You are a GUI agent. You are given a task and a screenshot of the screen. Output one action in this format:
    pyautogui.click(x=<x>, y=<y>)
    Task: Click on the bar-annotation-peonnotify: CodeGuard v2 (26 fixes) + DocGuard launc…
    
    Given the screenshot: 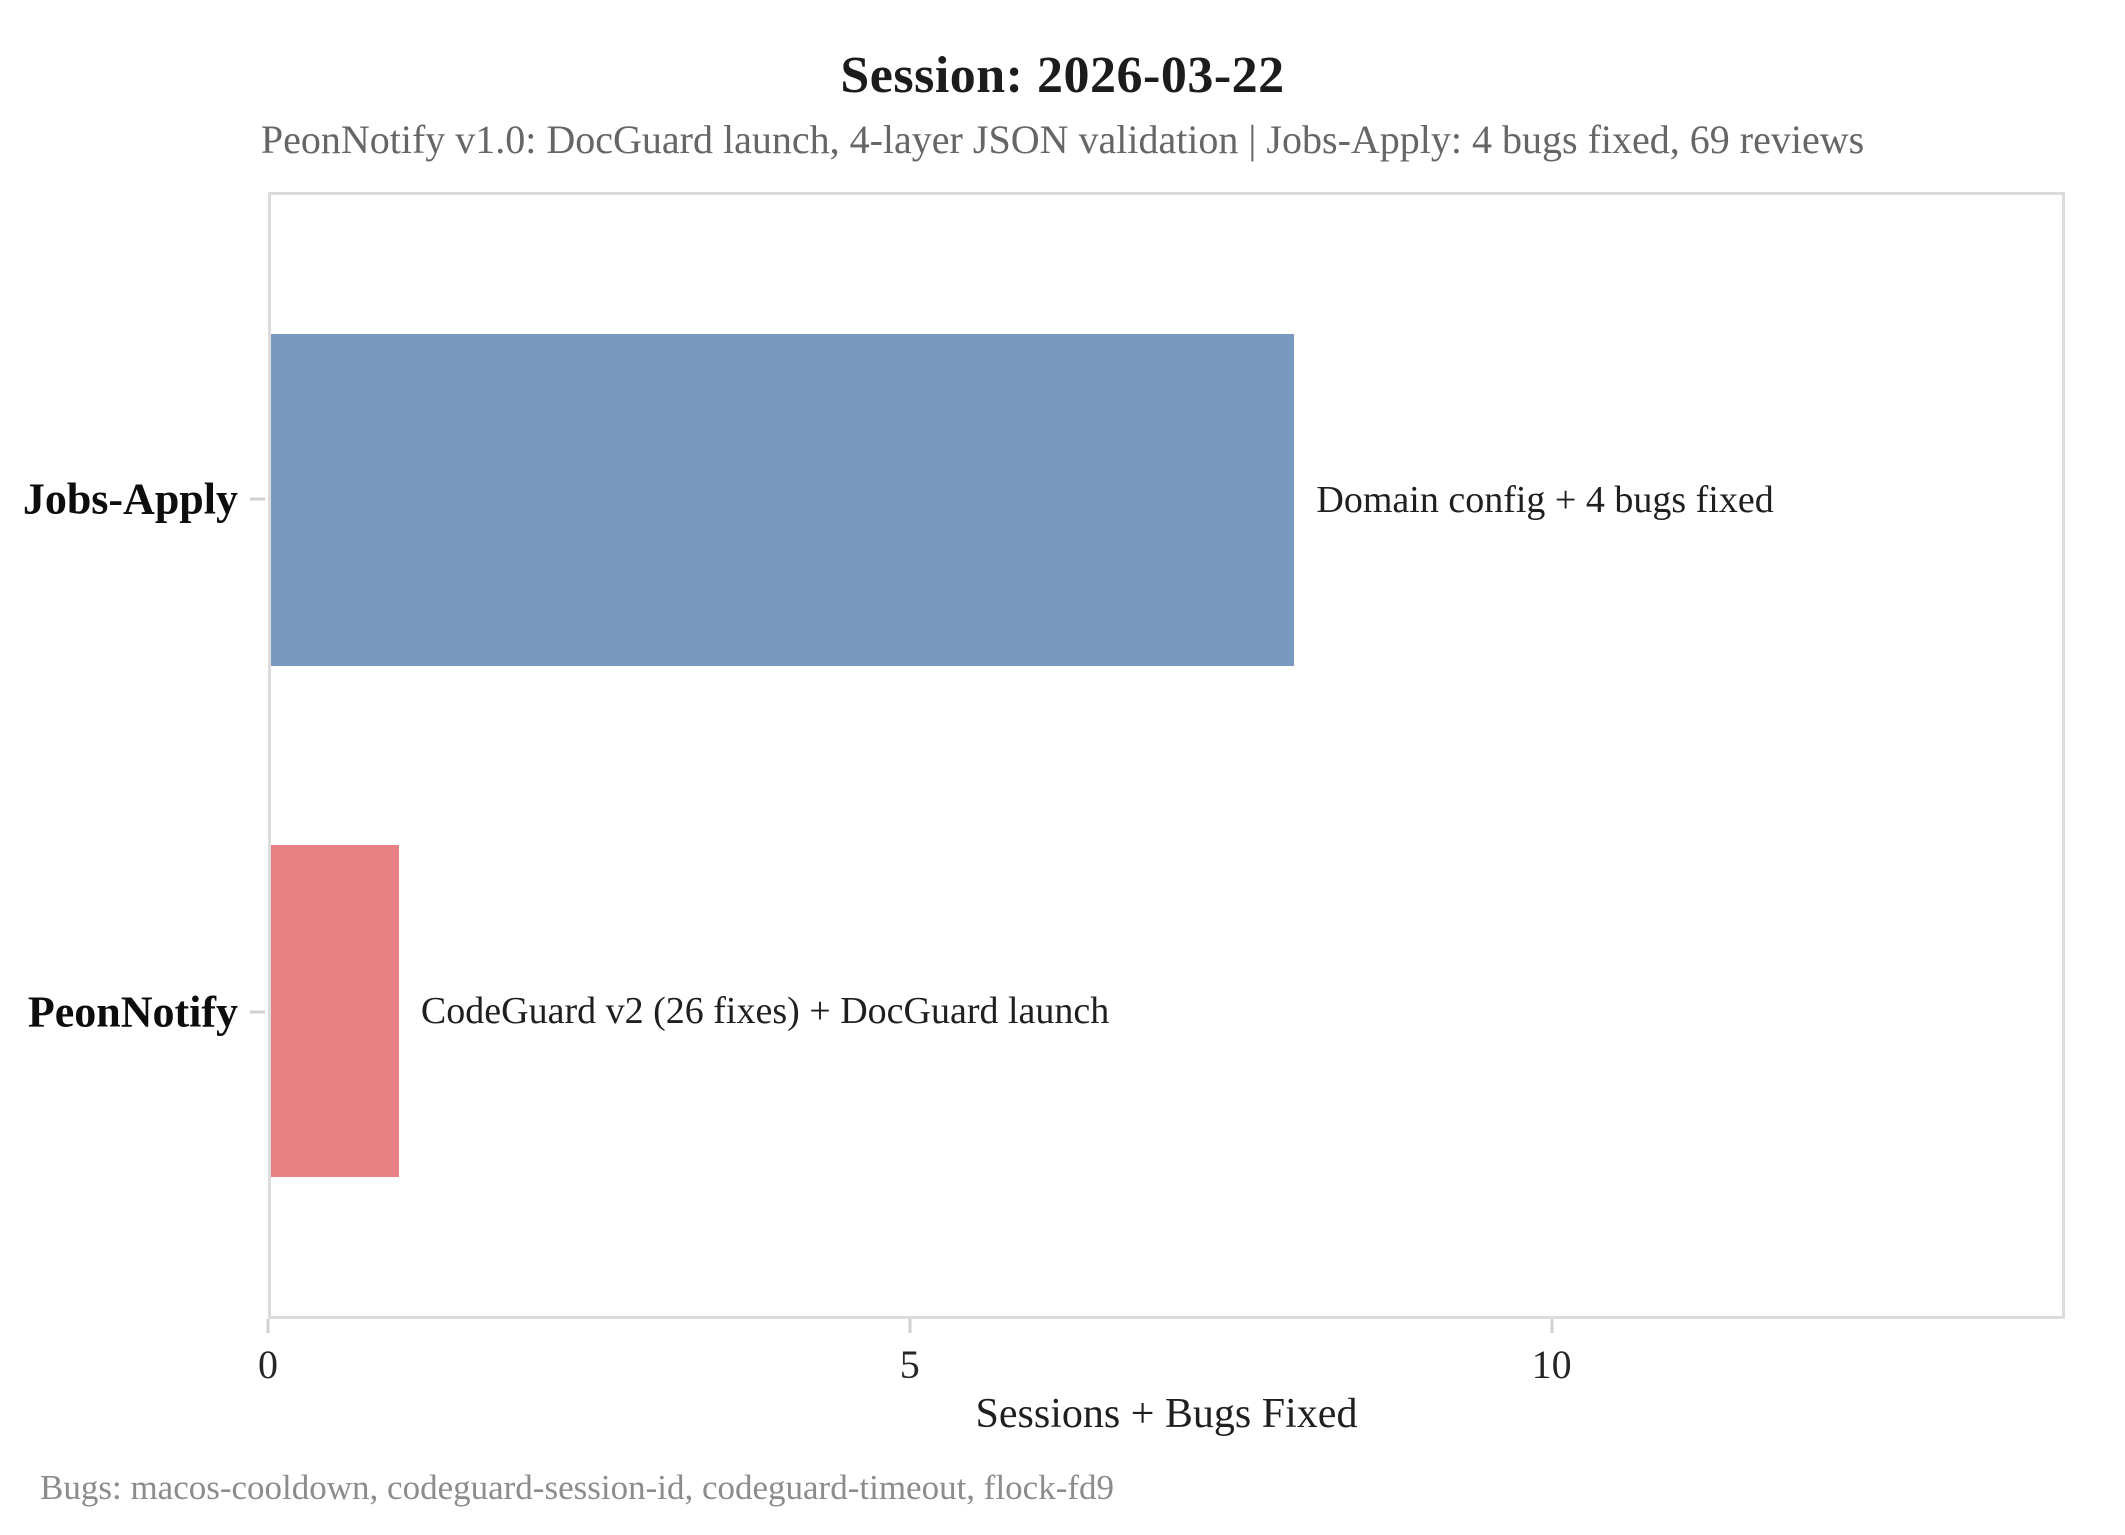 What is the action you would take?
    pyautogui.click(x=765, y=1011)
    